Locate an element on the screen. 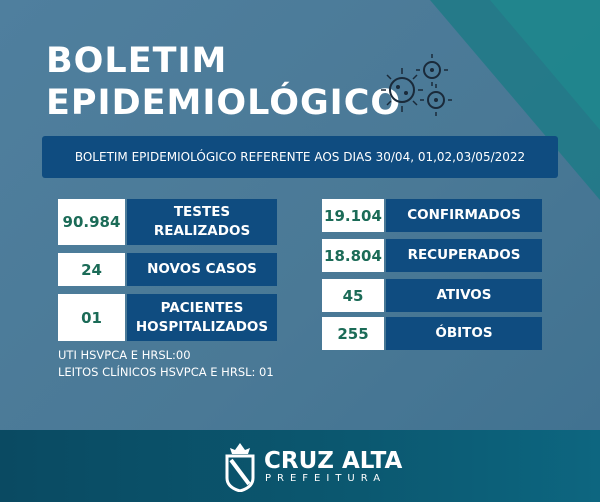  stat-value: 255 is located at coordinates (353, 333).